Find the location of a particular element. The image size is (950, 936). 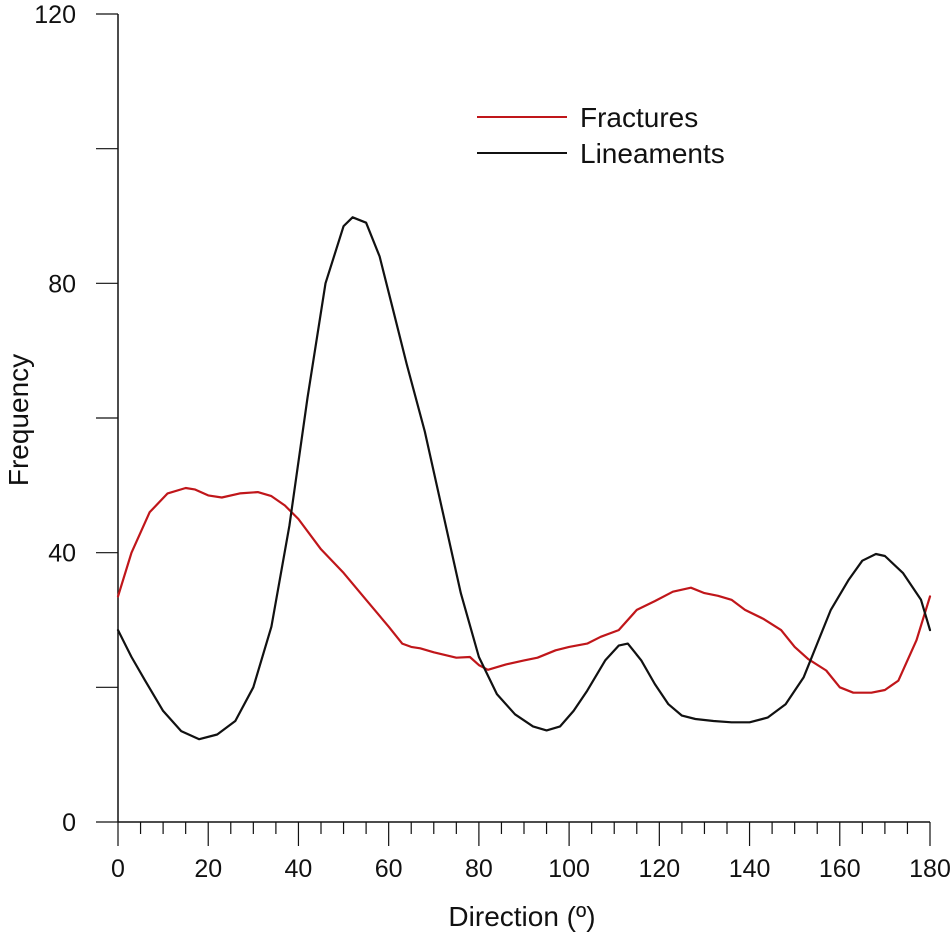

x-tick-label: 180 is located at coordinates (929, 869).